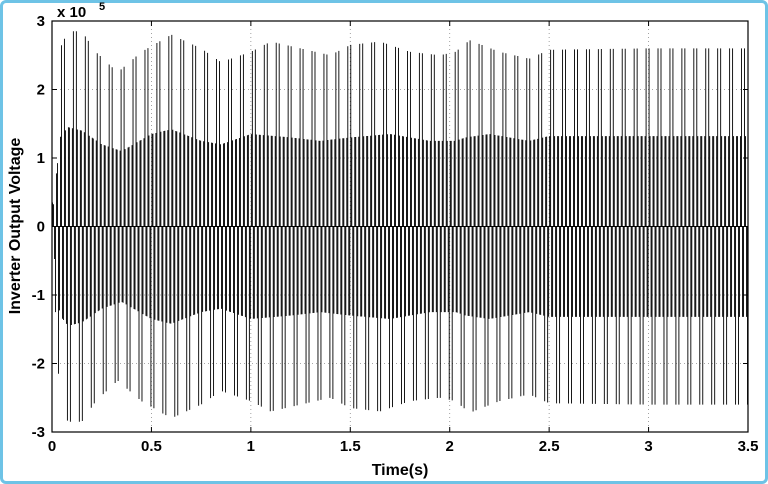 The width and height of the screenshot is (768, 484). Describe the element at coordinates (41, 158) in the screenshot. I see `y-tick-label: 1` at that location.